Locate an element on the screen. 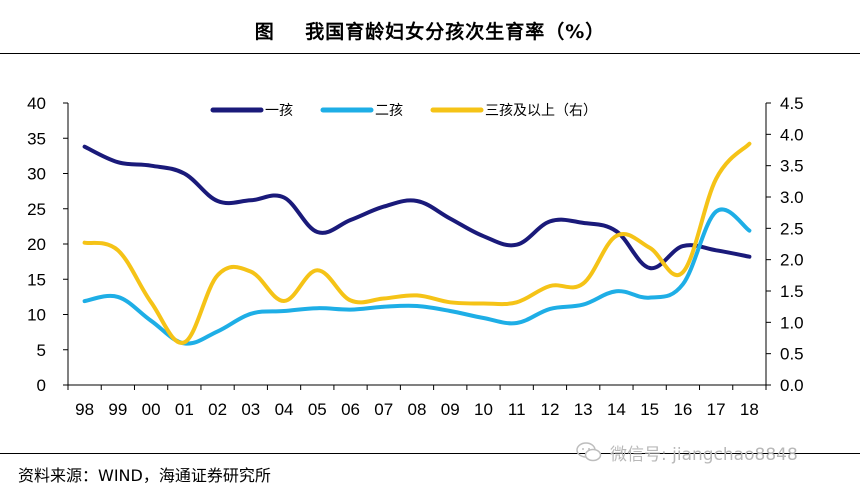 The image size is (860, 493). legend-label-series-third-plus: 三孩及以上（右） is located at coordinates (541, 111).